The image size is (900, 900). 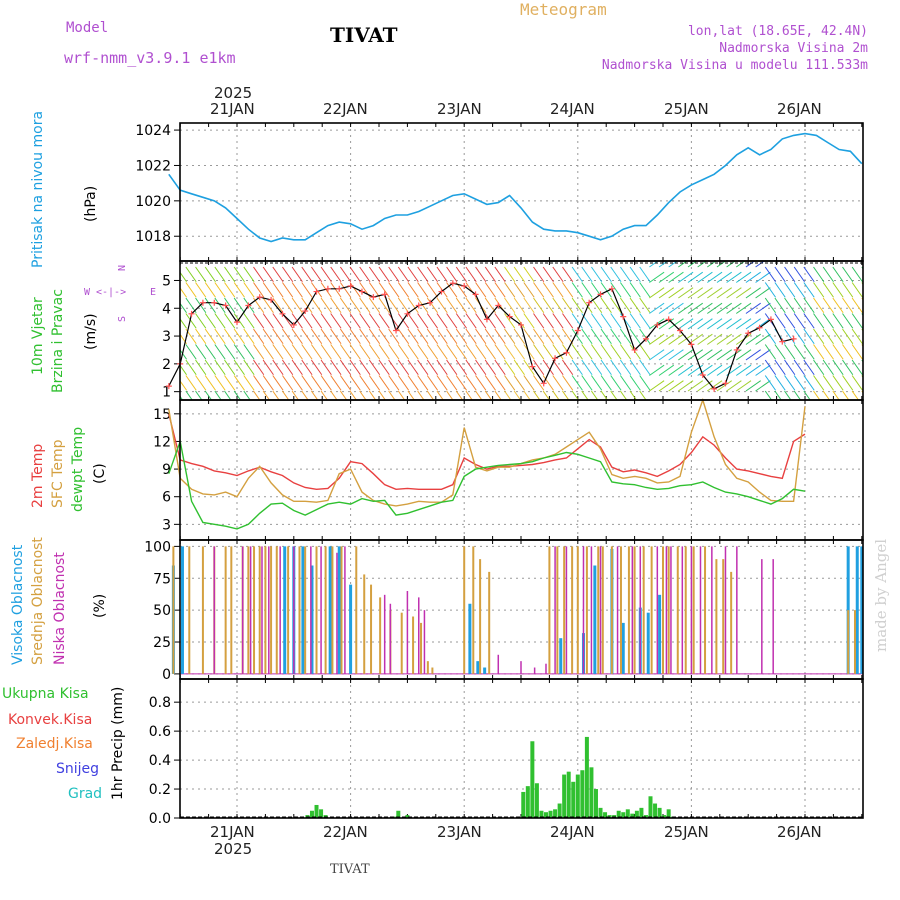 What do you see at coordinates (87, 28) in the screenshot?
I see `model-label: Model` at bounding box center [87, 28].